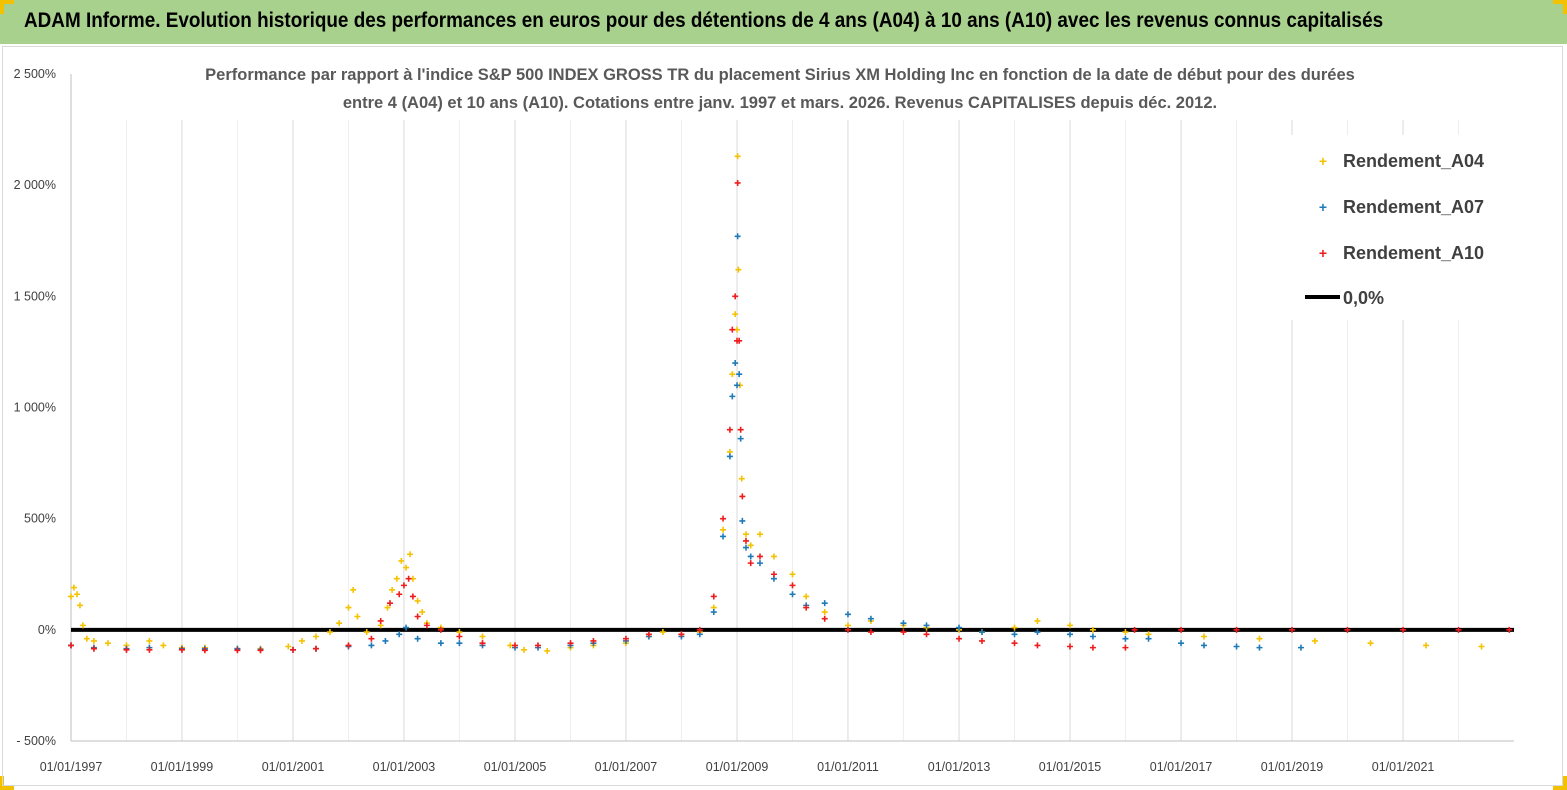  I want to click on y-tick-label: 1 500%, so click(35, 296).